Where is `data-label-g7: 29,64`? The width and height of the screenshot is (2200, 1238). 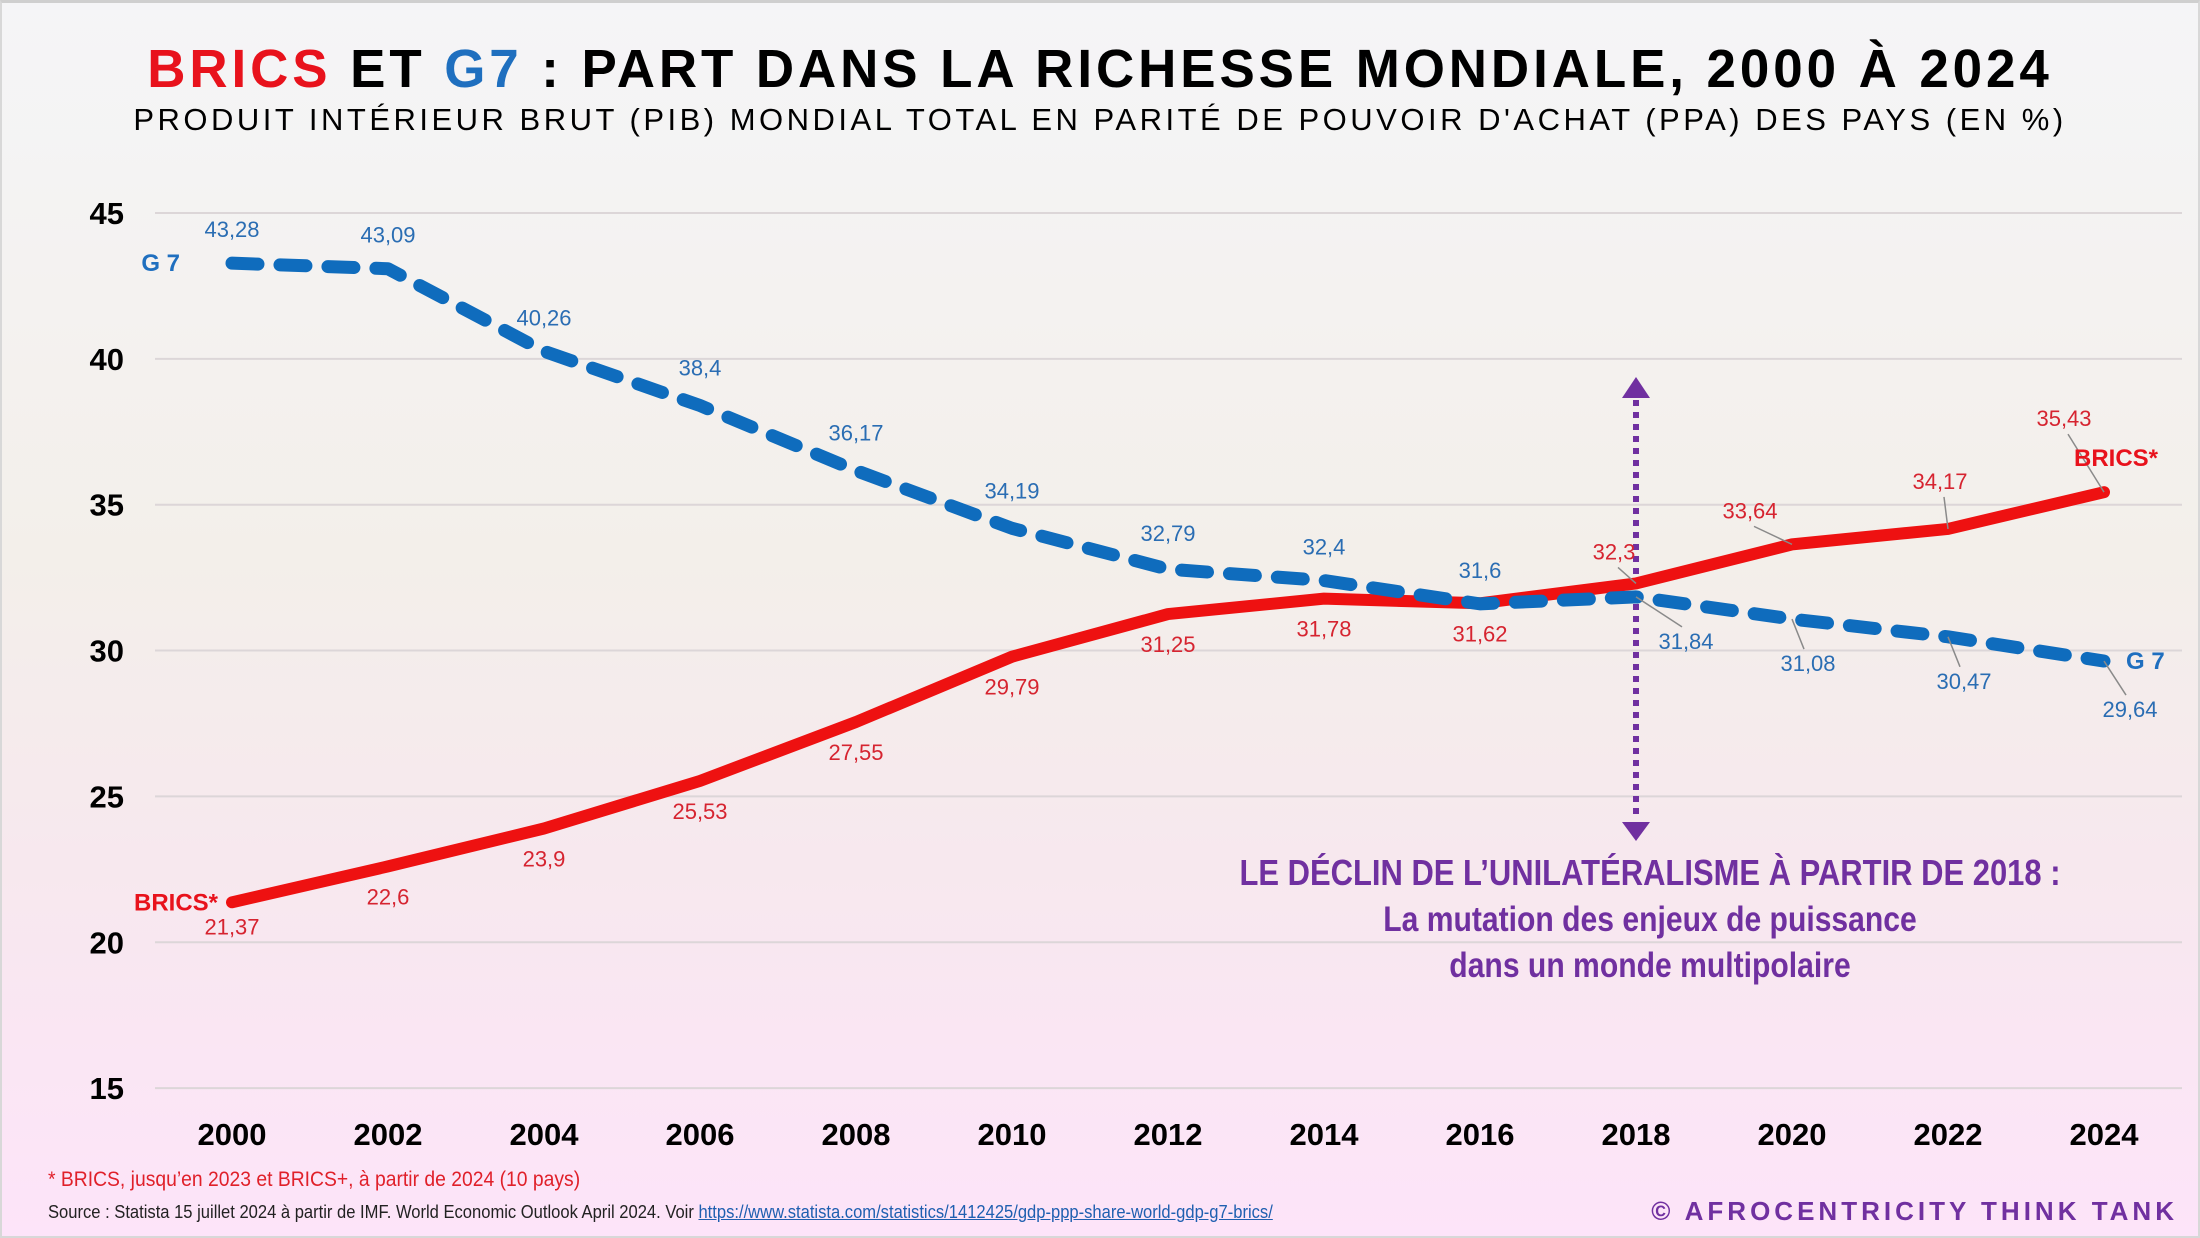 data-label-g7: 29,64 is located at coordinates (2129, 709).